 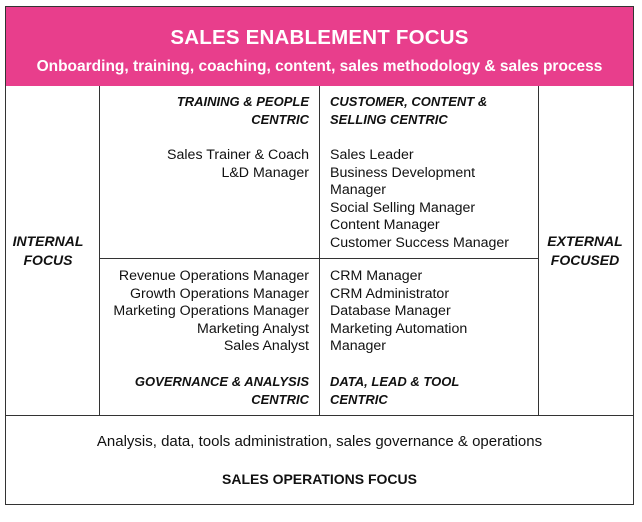 What do you see at coordinates (376, 276) in the screenshot?
I see `list-item: CRM Manager` at bounding box center [376, 276].